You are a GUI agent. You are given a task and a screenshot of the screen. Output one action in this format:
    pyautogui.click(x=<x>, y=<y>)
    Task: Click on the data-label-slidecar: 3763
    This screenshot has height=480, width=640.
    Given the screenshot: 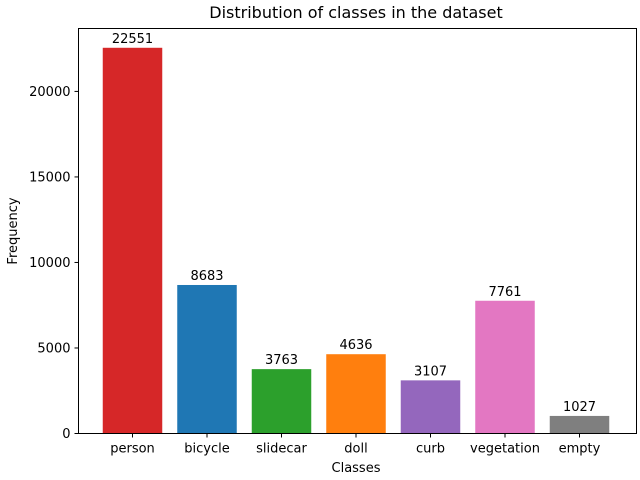 What is the action you would take?
    pyautogui.click(x=281, y=360)
    